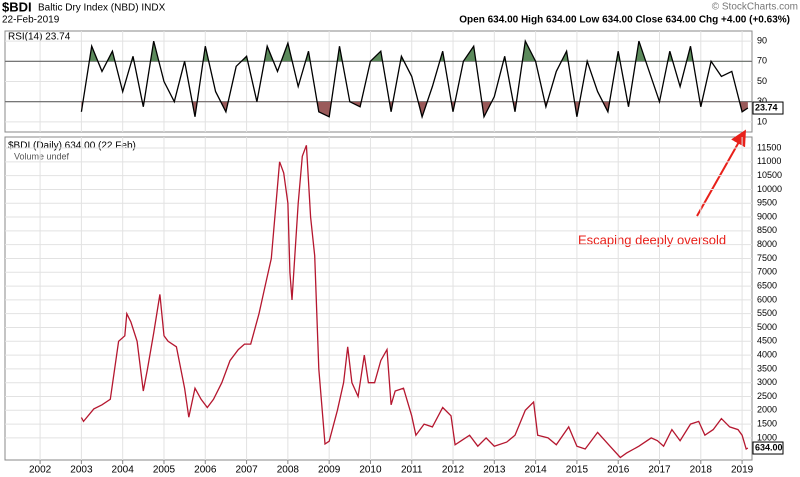  I want to click on y-tick-label: 8500, so click(767, 230).